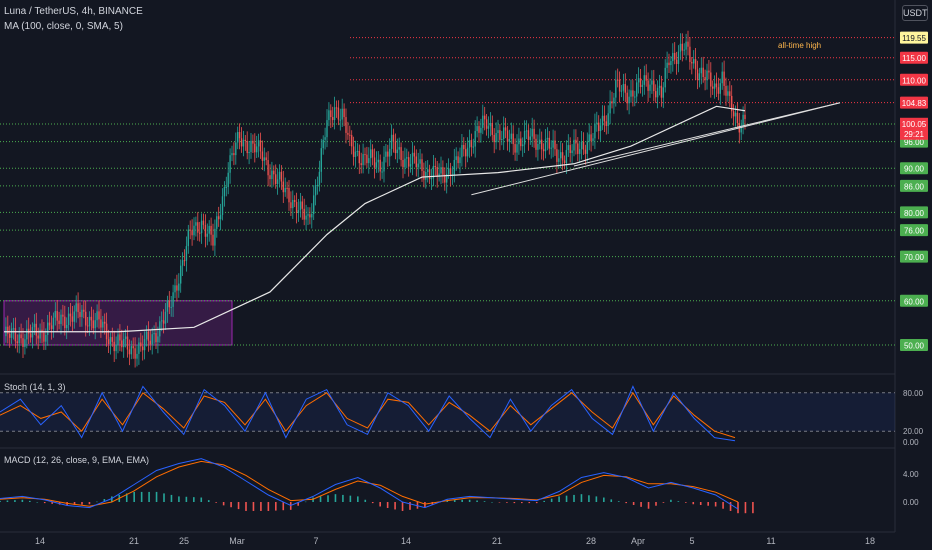  Describe the element at coordinates (913, 431) in the screenshot. I see `stoch-scale-label: 20.00` at that location.